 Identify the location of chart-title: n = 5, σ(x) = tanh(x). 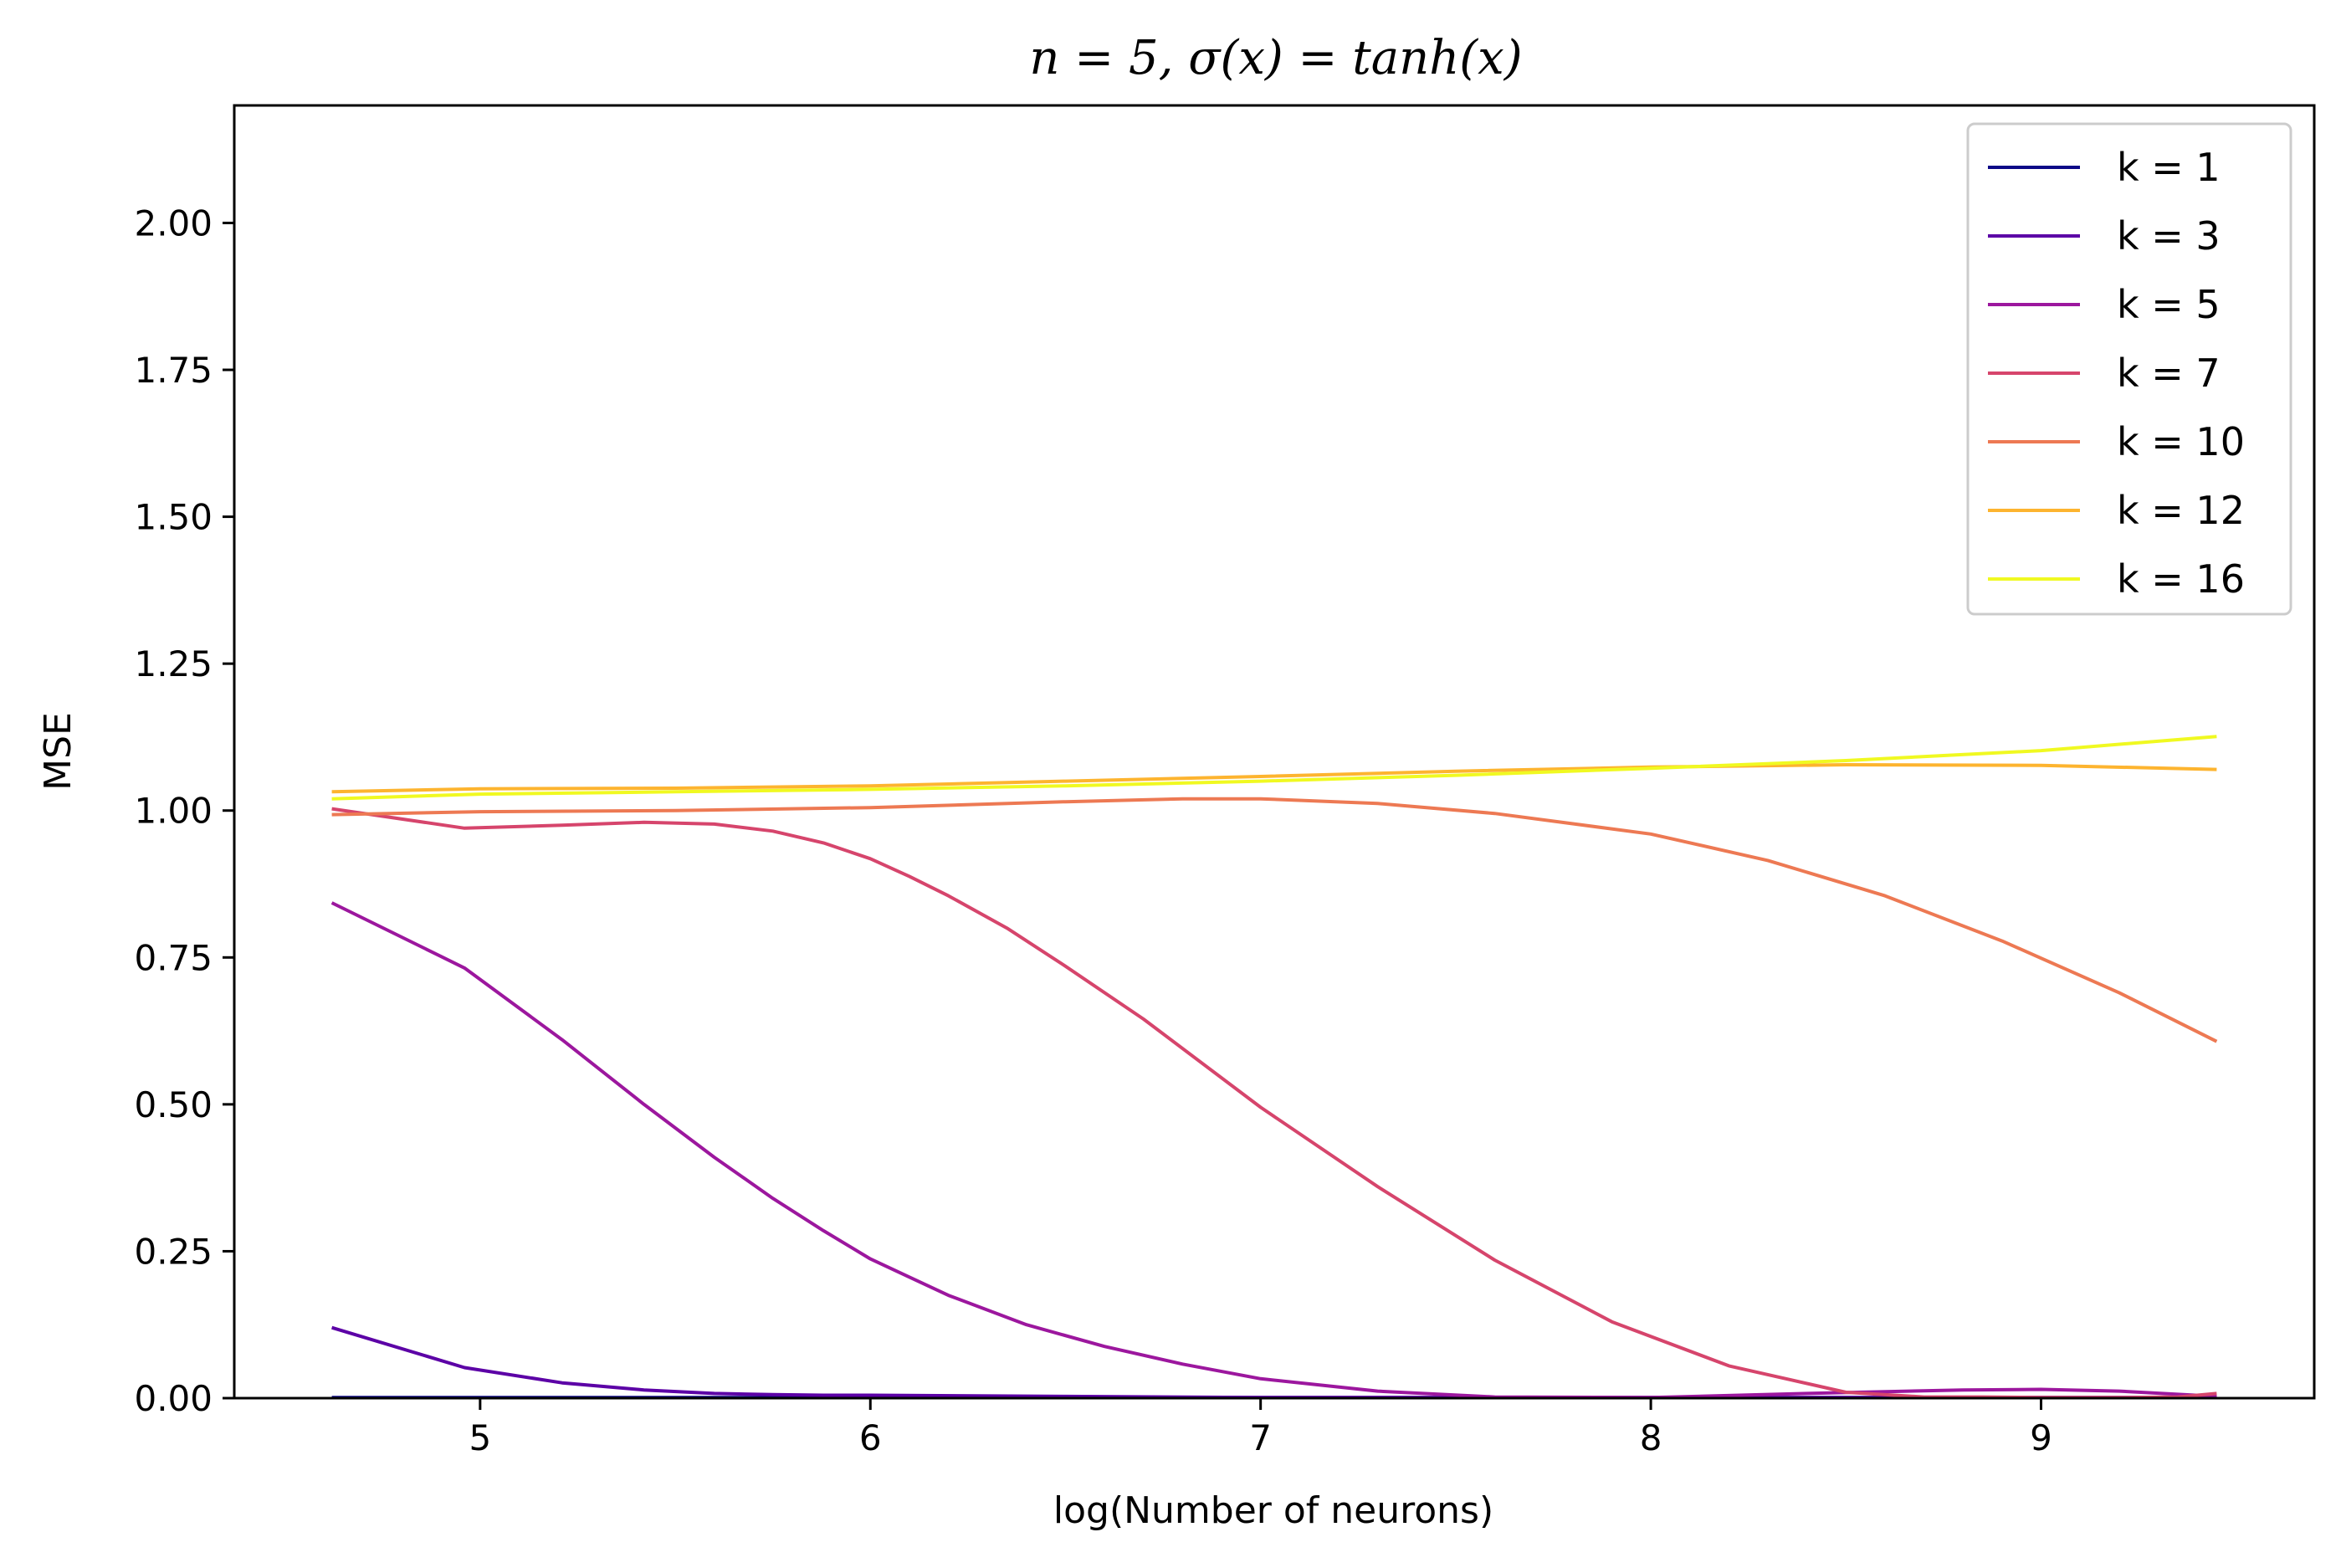
(1275, 58).